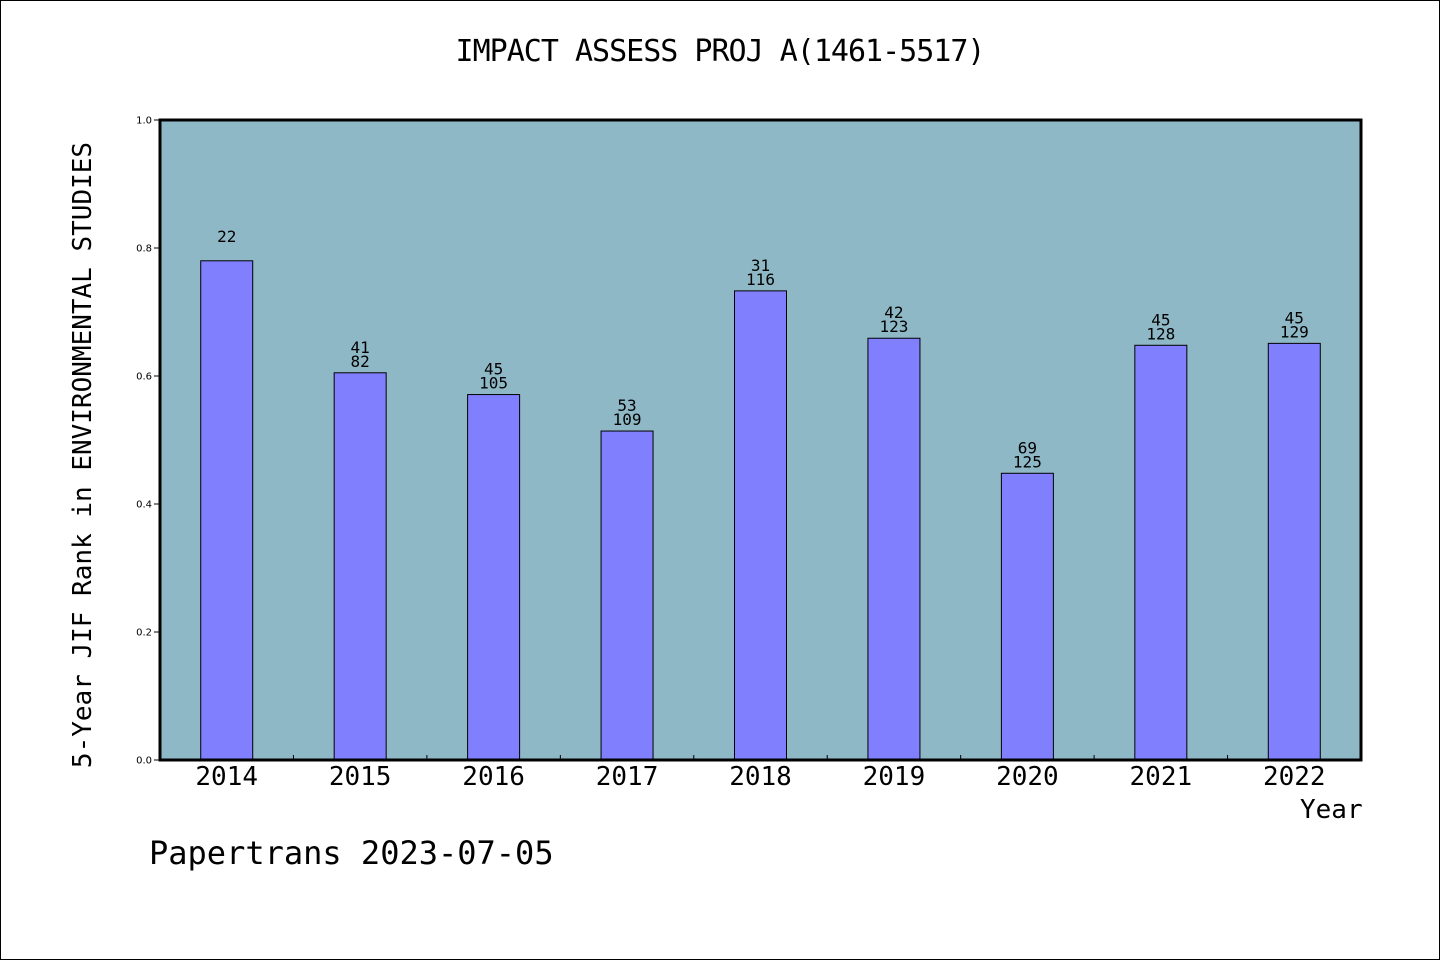 The image size is (1440, 960). I want to click on y-tick-label: 0.8, so click(144, 249).